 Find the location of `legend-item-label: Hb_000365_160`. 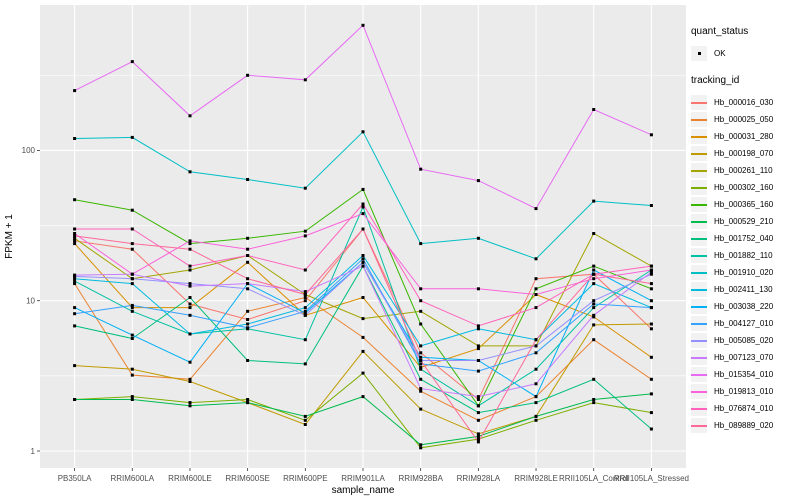

legend-item-label: Hb_000365_160 is located at coordinates (744, 204).